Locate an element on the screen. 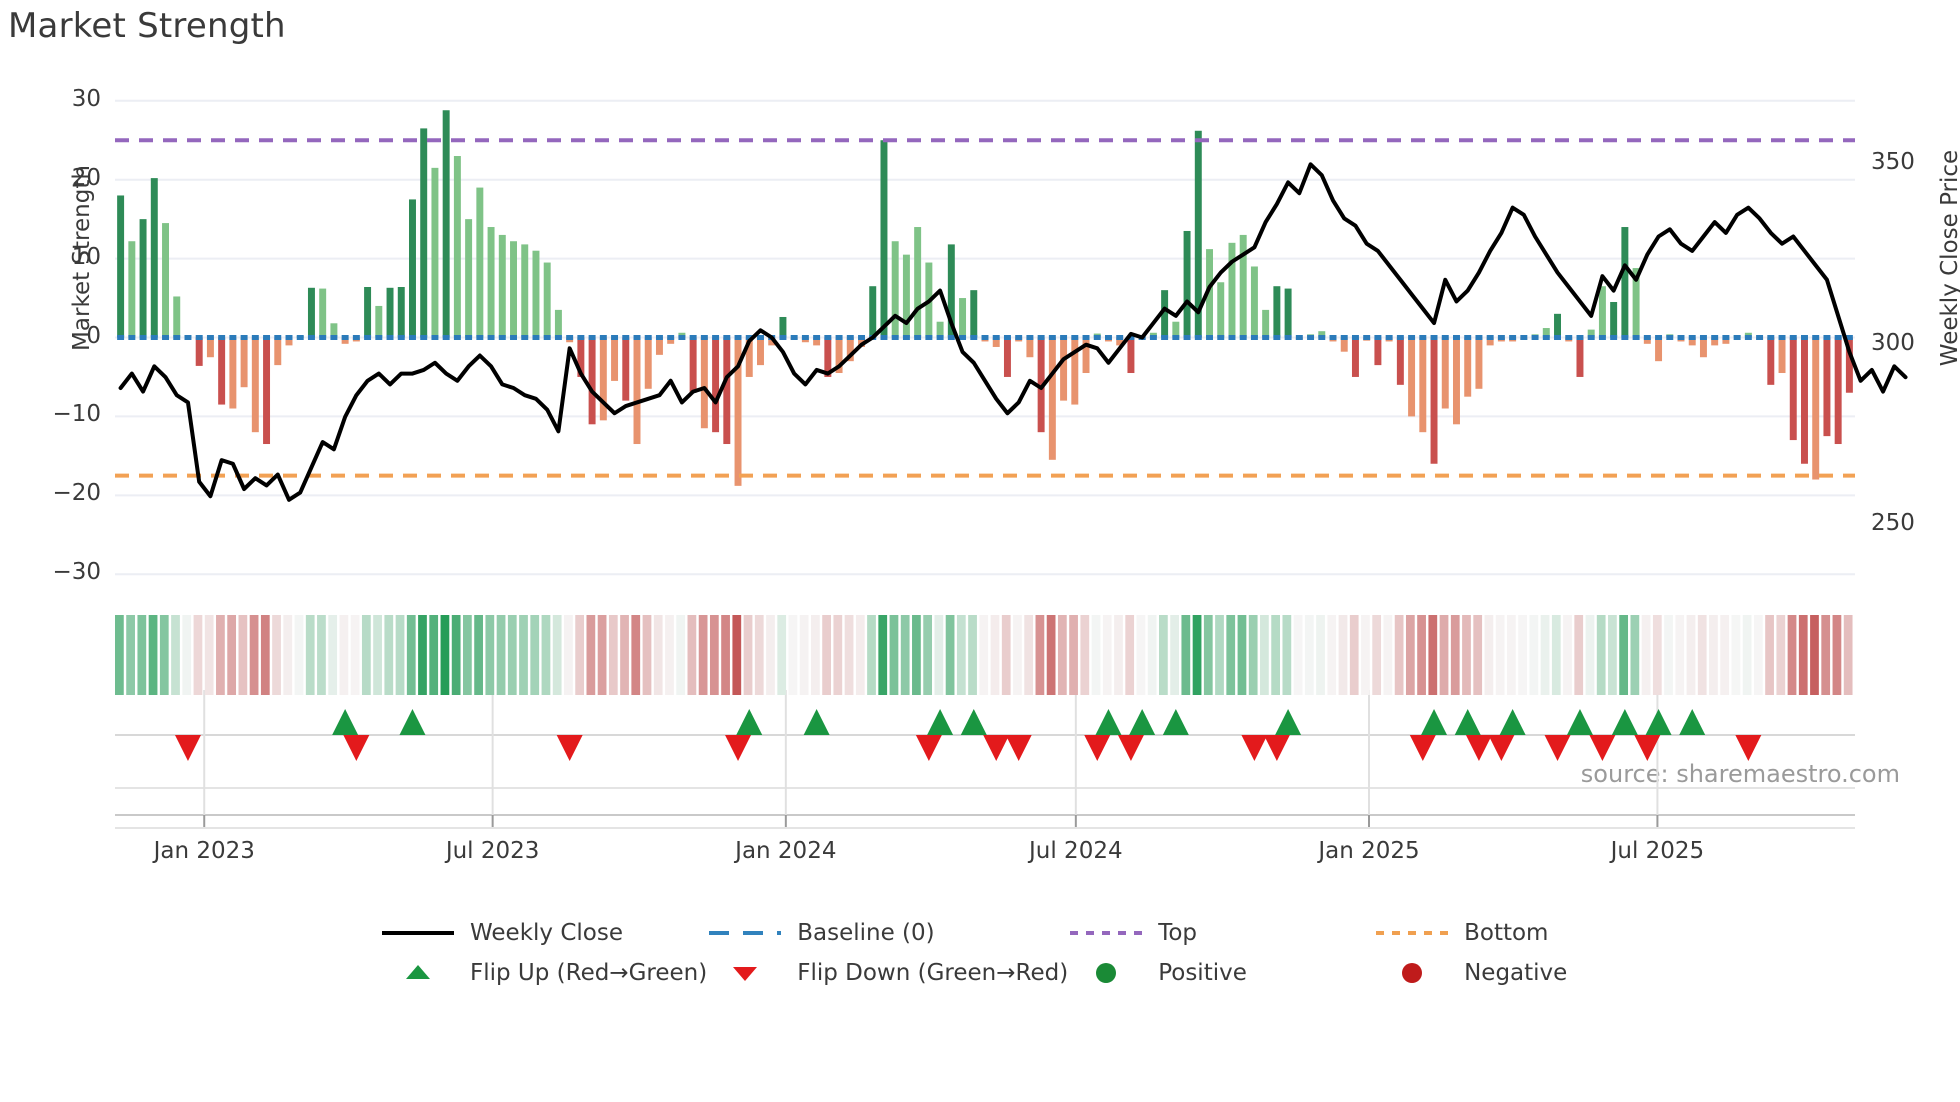 This screenshot has height=1102, width=1960. y-axis-left-tick: −20 is located at coordinates (76, 493).